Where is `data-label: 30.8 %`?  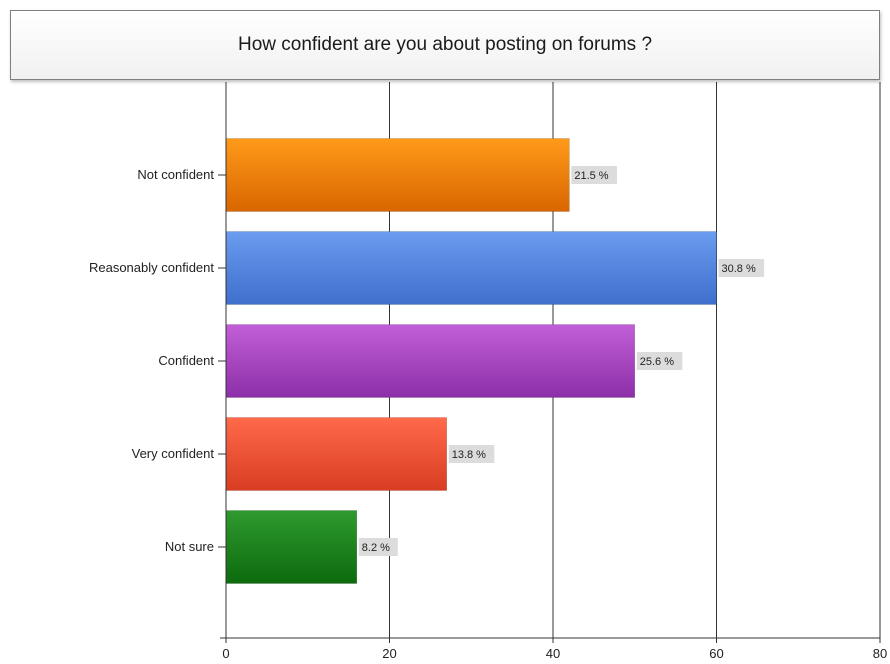 data-label: 30.8 % is located at coordinates (739, 269).